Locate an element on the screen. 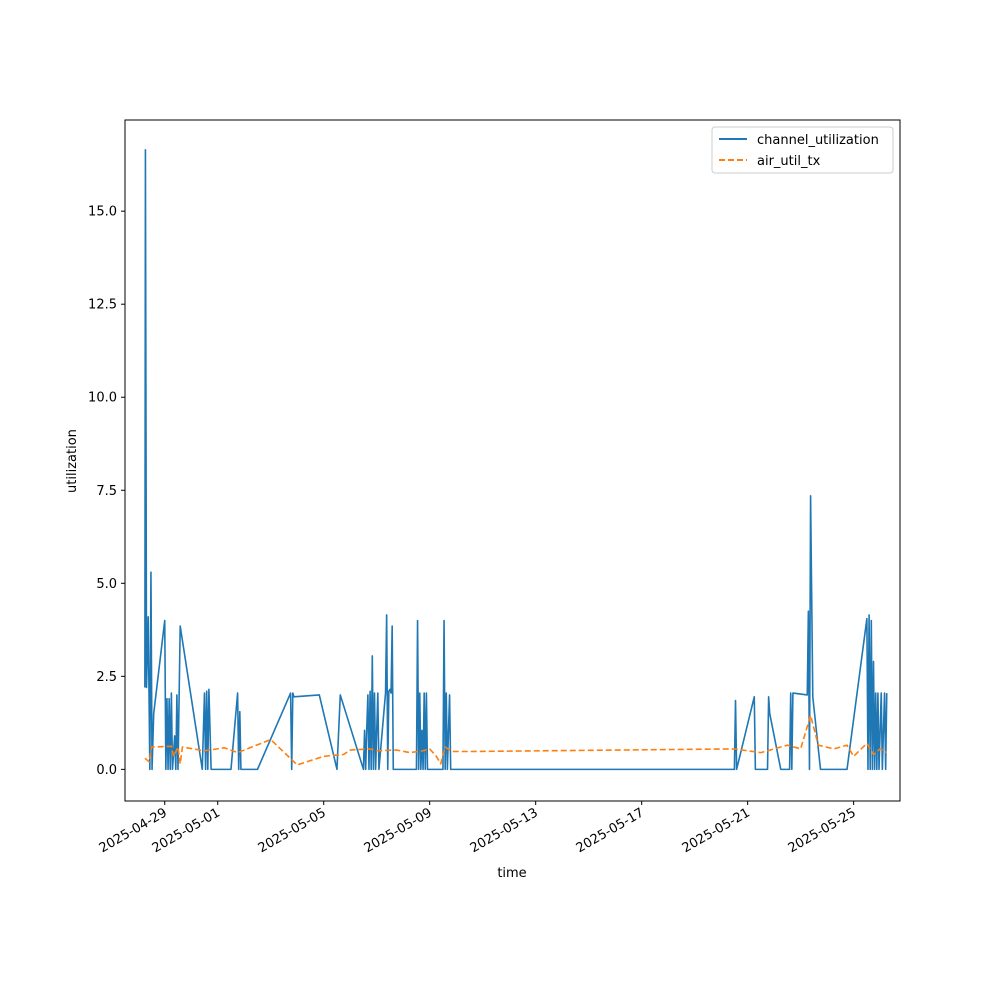  x-tick-label: 2025-05-17 is located at coordinates (610, 830).